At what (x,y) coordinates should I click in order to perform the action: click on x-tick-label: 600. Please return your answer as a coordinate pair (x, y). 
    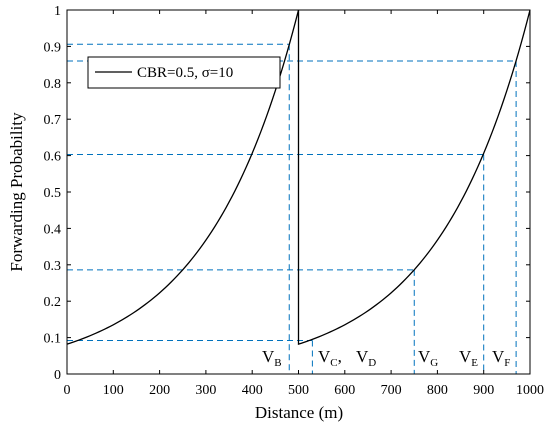
    Looking at the image, I should click on (344, 390).